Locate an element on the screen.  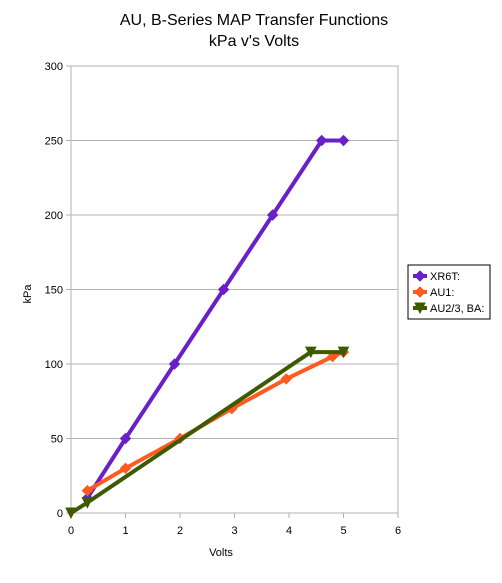
y-tick-label: 100 is located at coordinates (54, 365).